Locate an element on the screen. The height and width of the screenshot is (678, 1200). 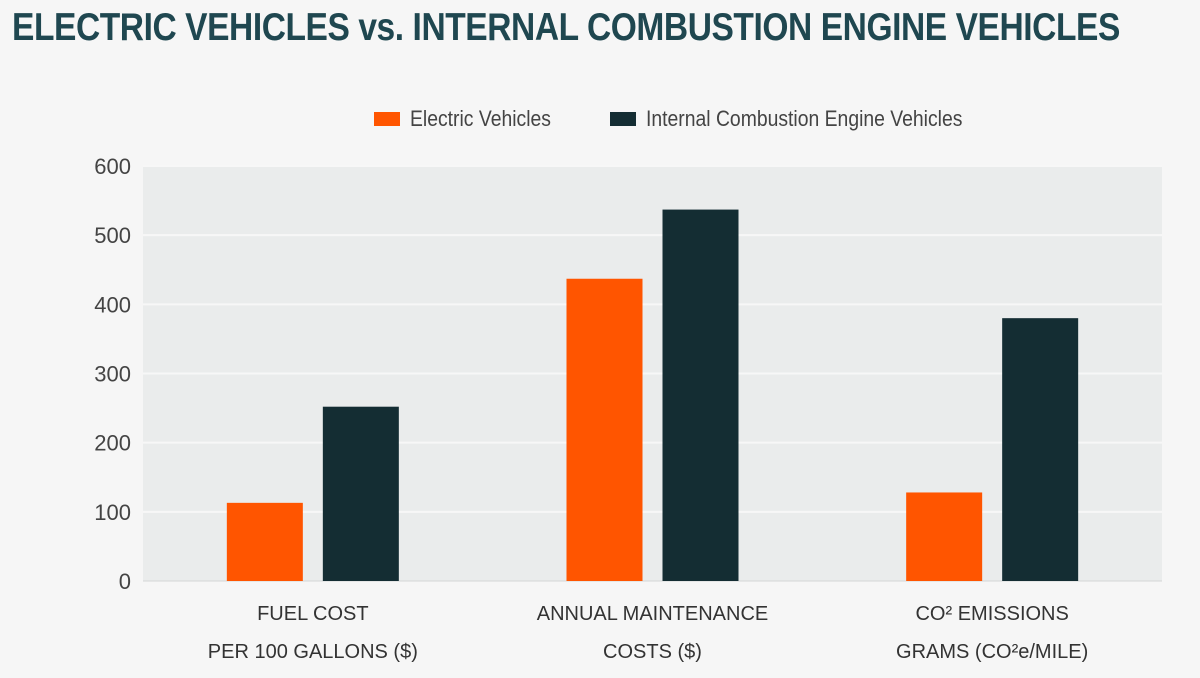
y-tick-label: 400 is located at coordinates (112, 304).